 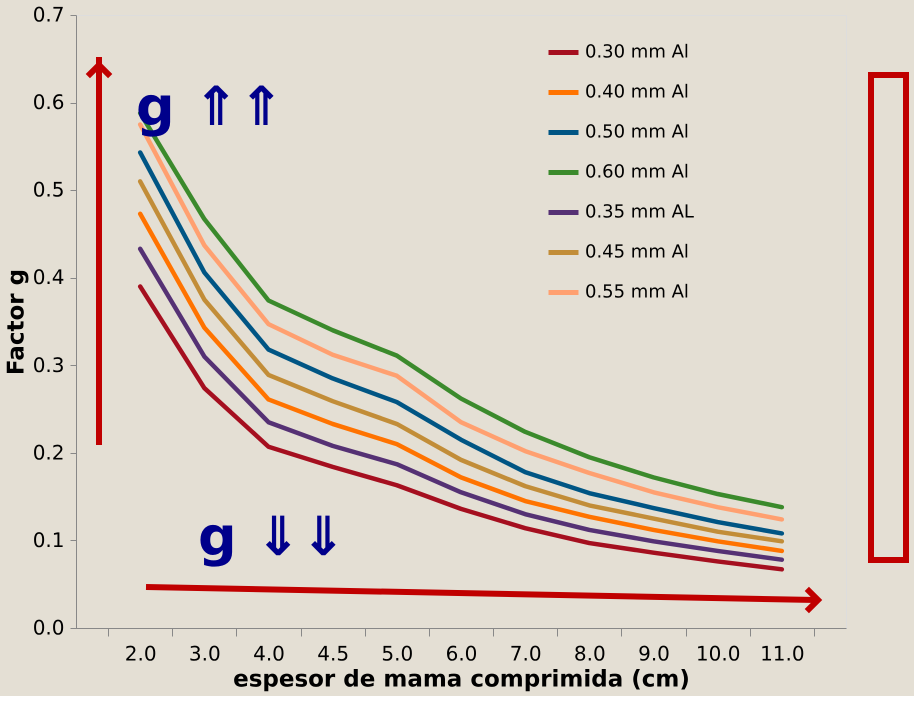 I want to click on y-tick-label: 0.6, so click(x=48, y=102).